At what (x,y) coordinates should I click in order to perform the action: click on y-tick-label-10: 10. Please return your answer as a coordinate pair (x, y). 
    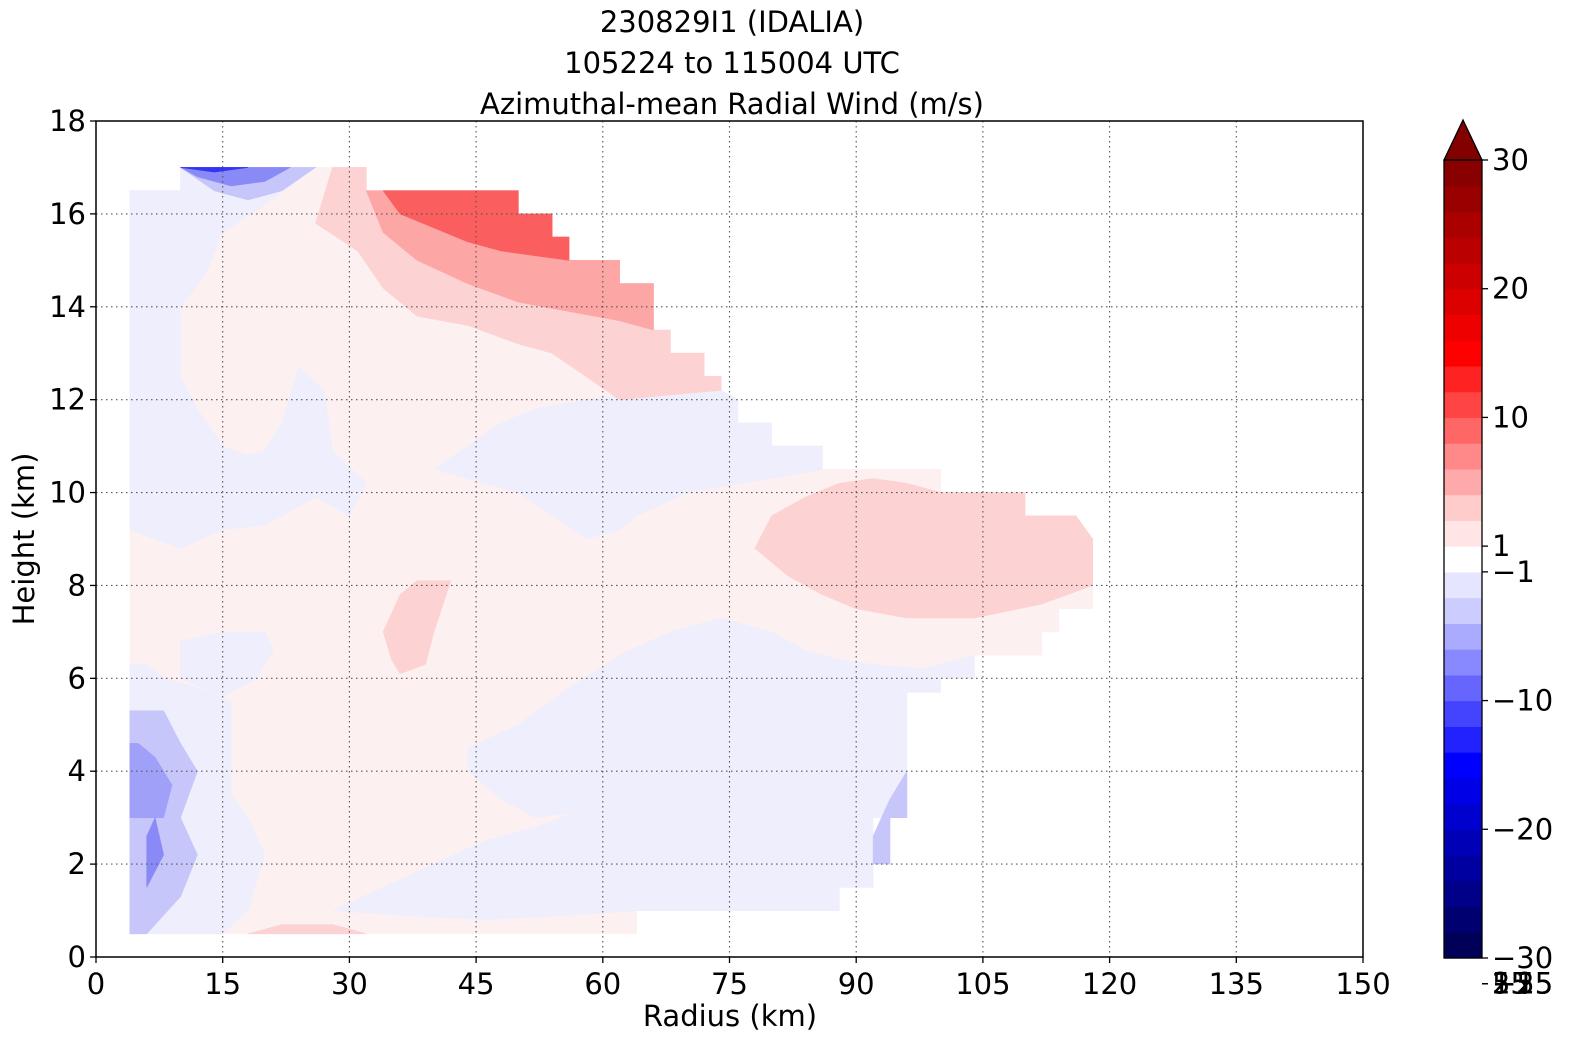
    Looking at the image, I should click on (67, 493).